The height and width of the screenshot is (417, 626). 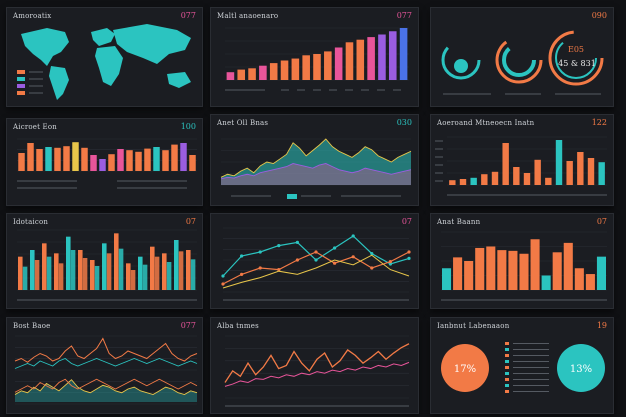 I want to click on gauge-core, so click(x=461, y=66).